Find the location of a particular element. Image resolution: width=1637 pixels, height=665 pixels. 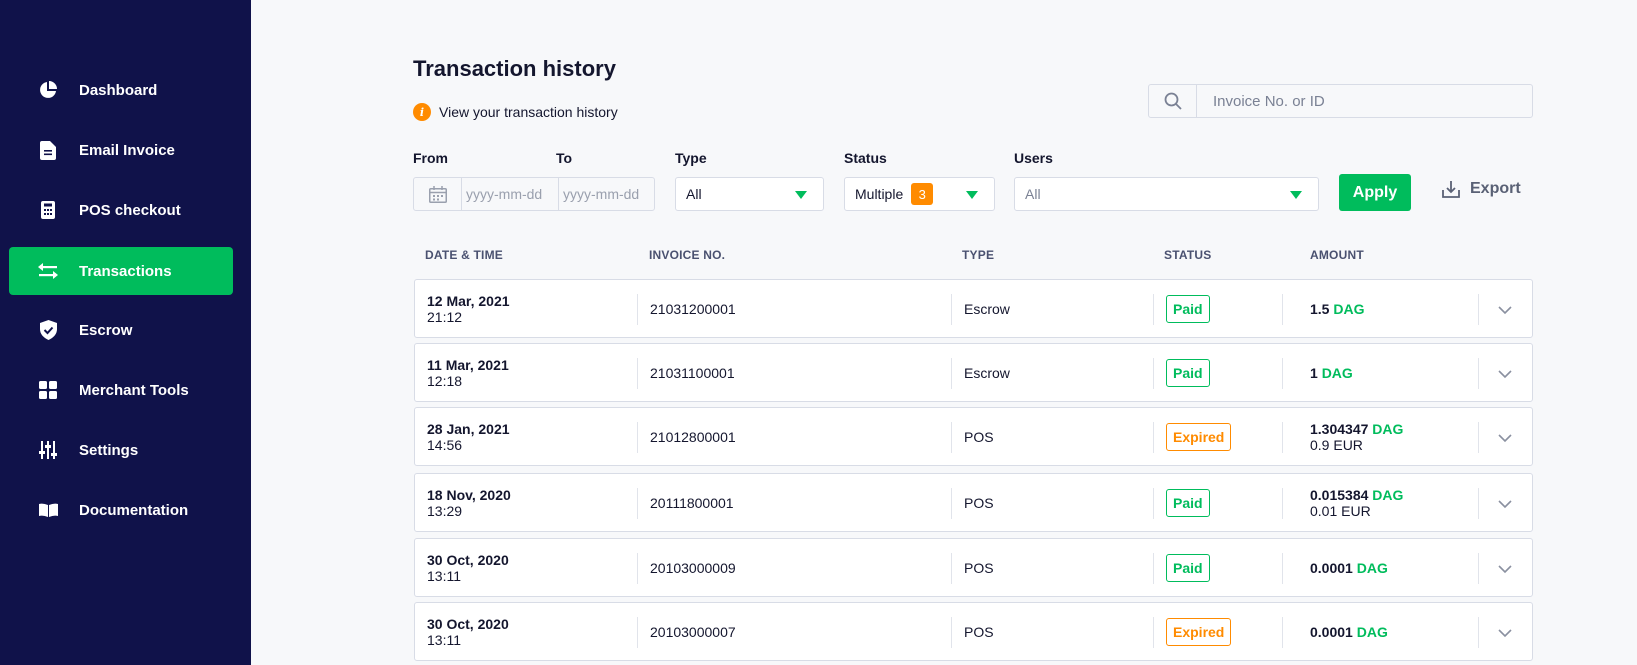

to-date-input is located at coordinates (606, 194).